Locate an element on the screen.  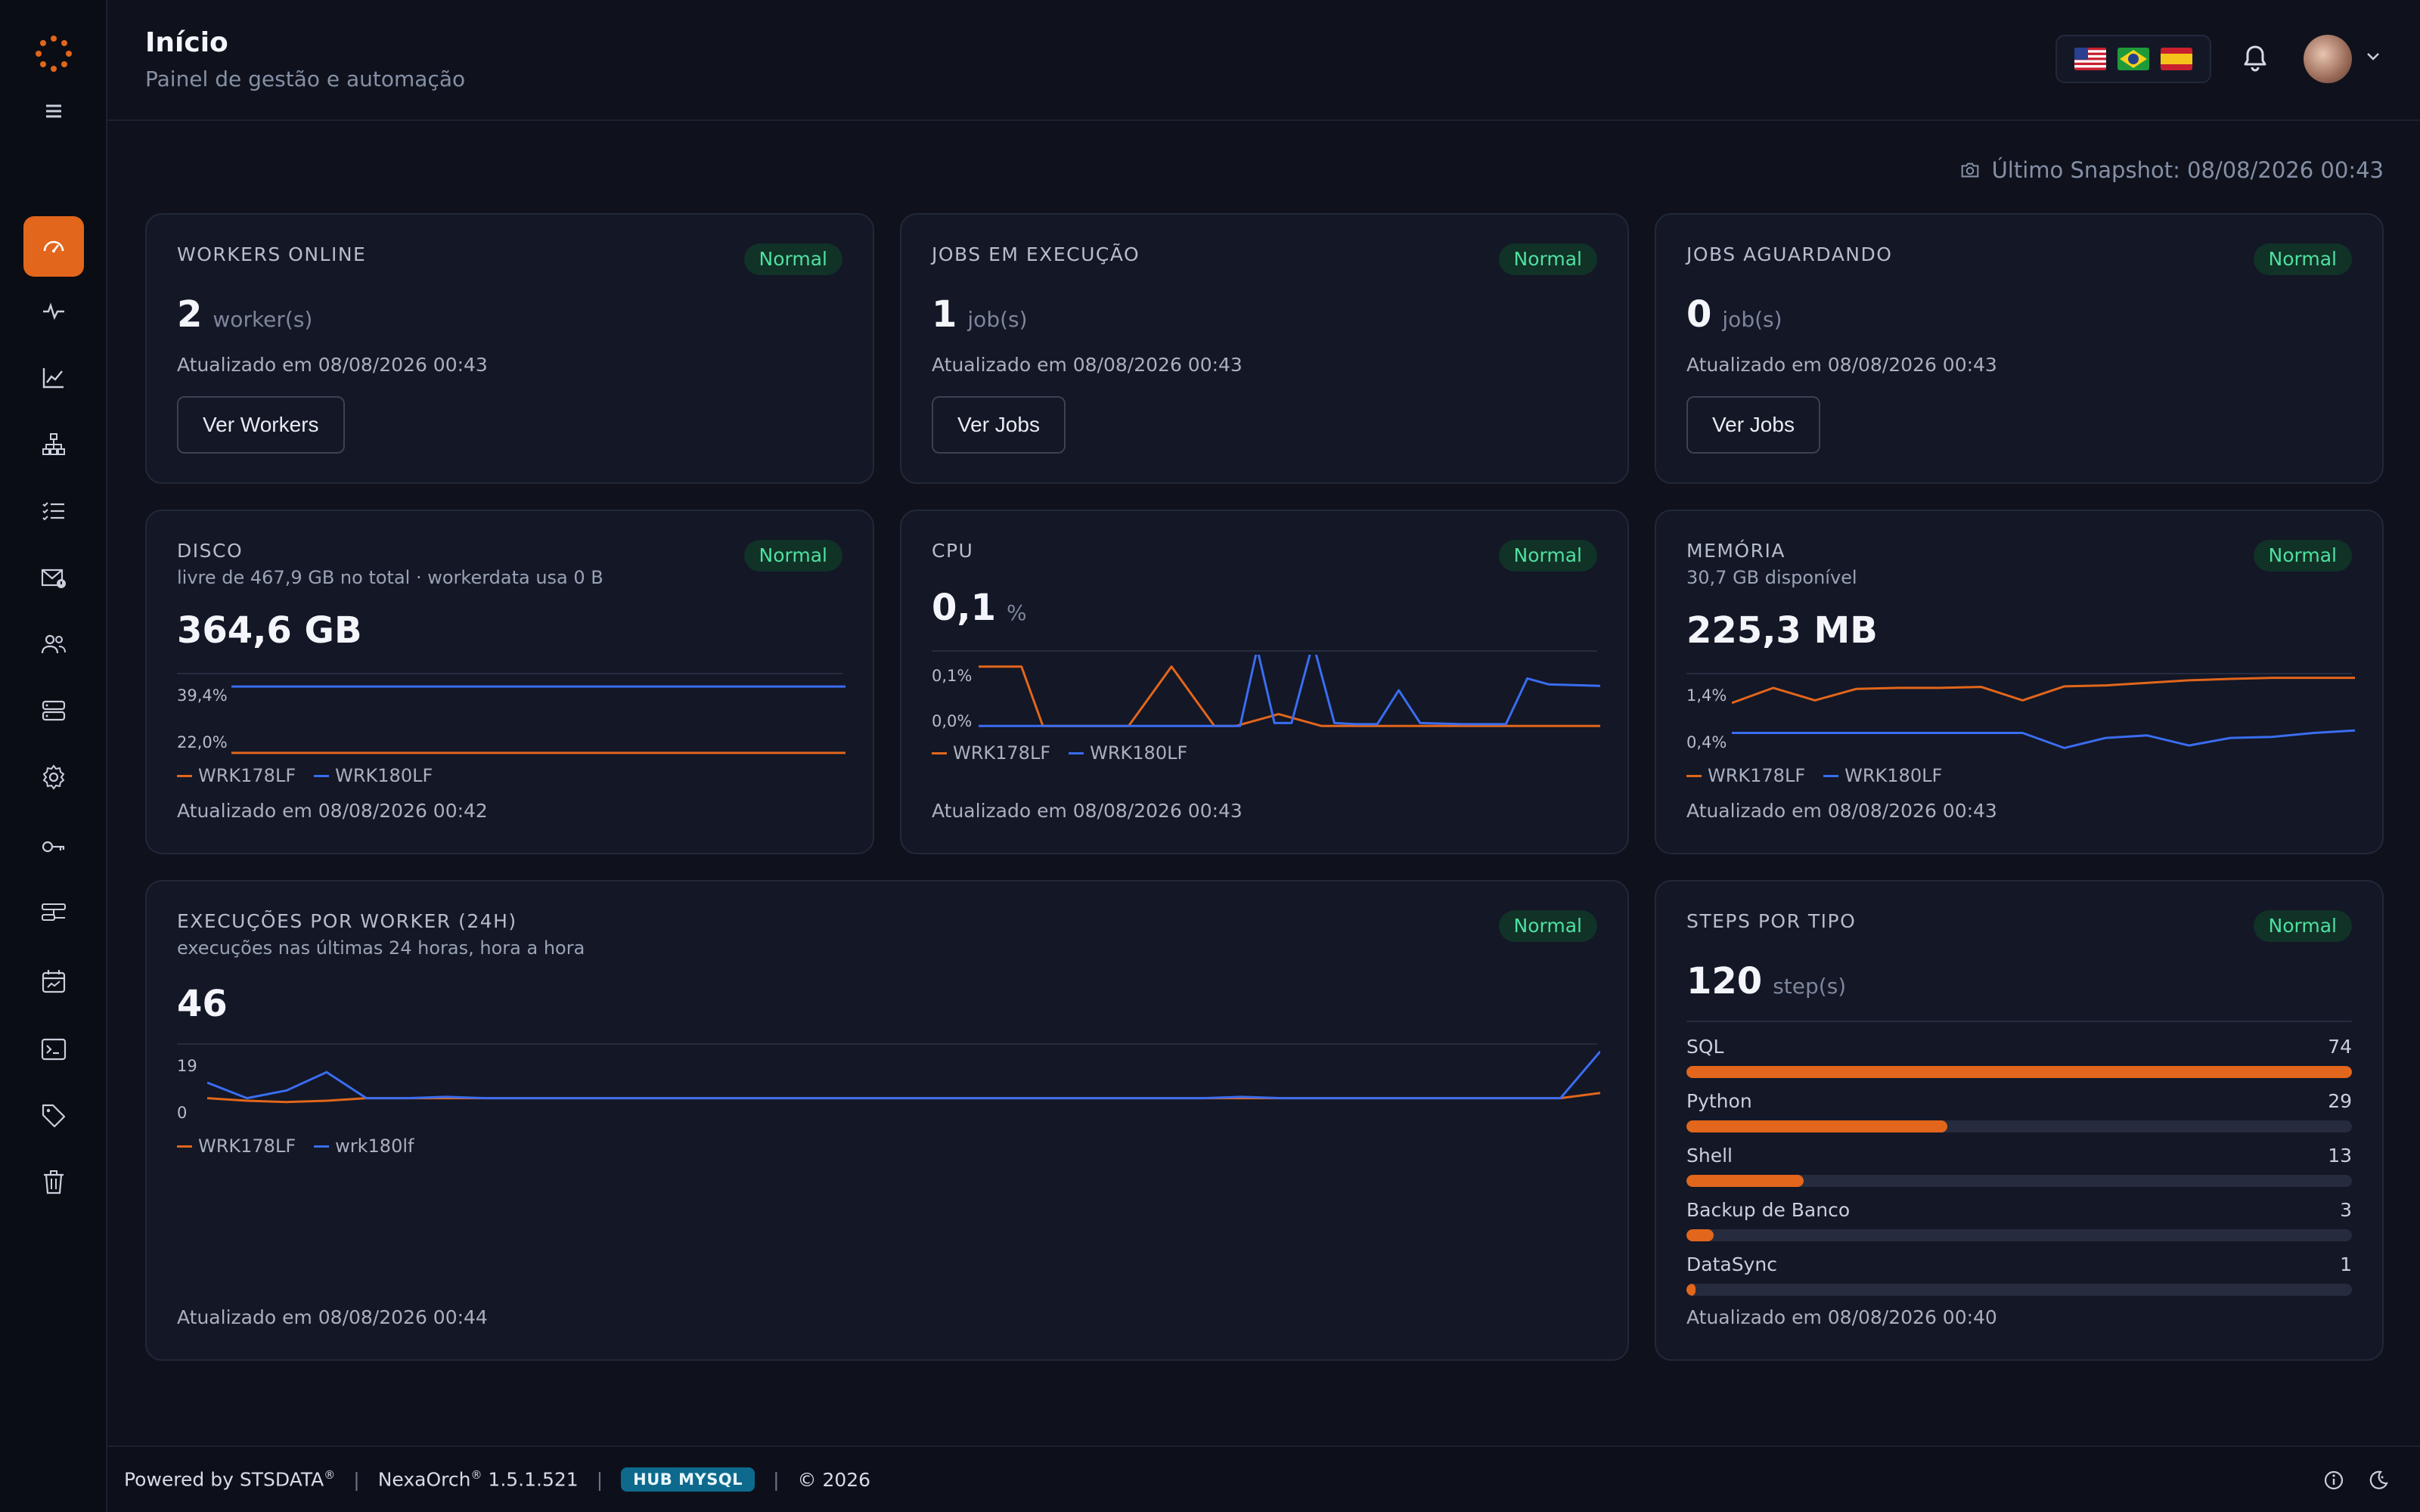
memory-value: 225,3 MB is located at coordinates (1782, 631).